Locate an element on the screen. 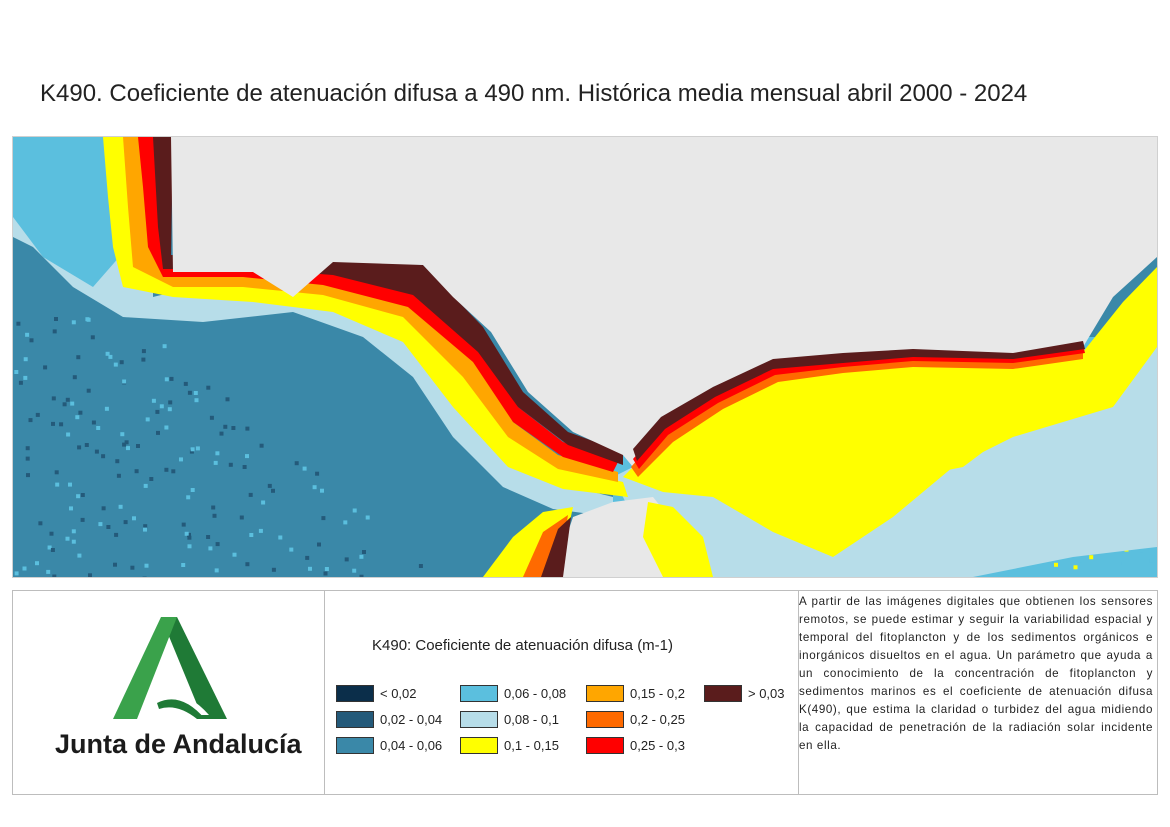 Image resolution: width=1170 pixels, height=827 pixels. legend-item: 0,04 - 0,06 is located at coordinates (389, 745).